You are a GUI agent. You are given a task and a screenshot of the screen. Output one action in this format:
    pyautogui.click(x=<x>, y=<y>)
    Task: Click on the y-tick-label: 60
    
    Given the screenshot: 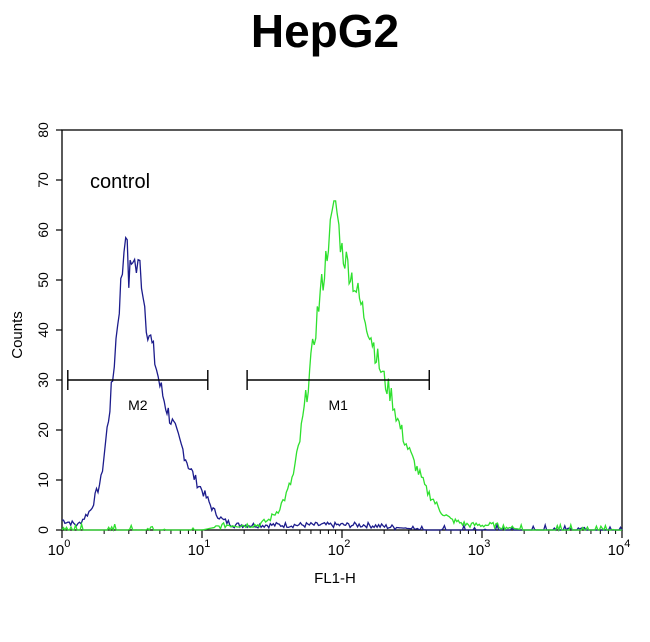 What is the action you would take?
    pyautogui.click(x=43, y=230)
    